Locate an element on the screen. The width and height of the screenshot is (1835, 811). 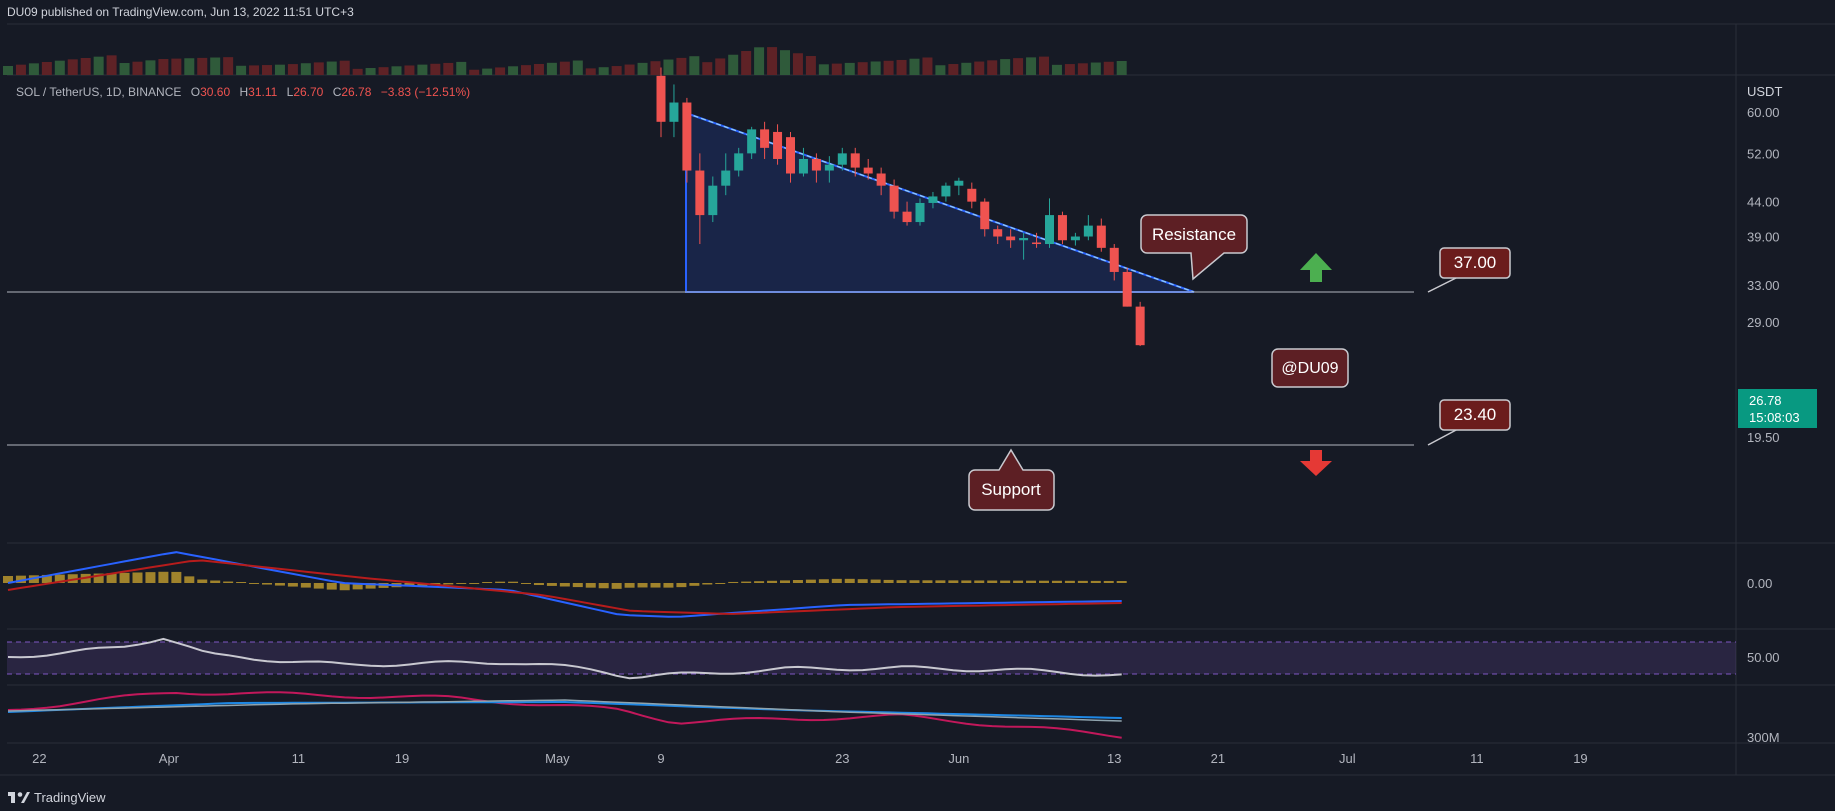
watermark-badge: @DU09 is located at coordinates (1310, 368).